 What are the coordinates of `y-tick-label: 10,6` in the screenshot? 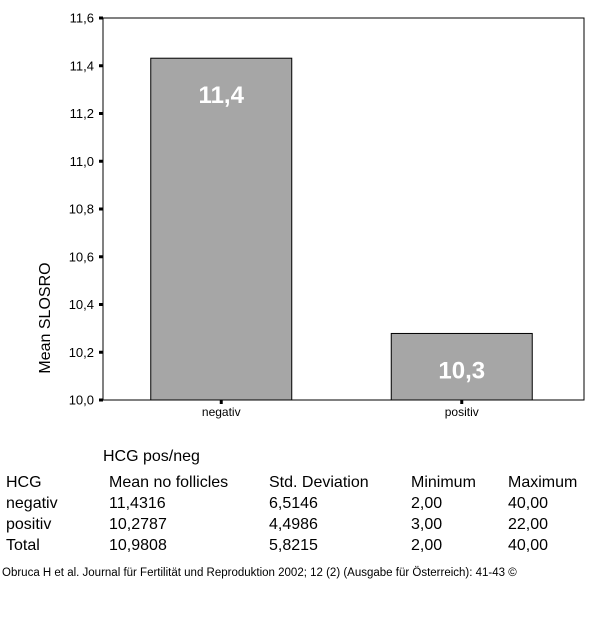 It's located at (81, 256).